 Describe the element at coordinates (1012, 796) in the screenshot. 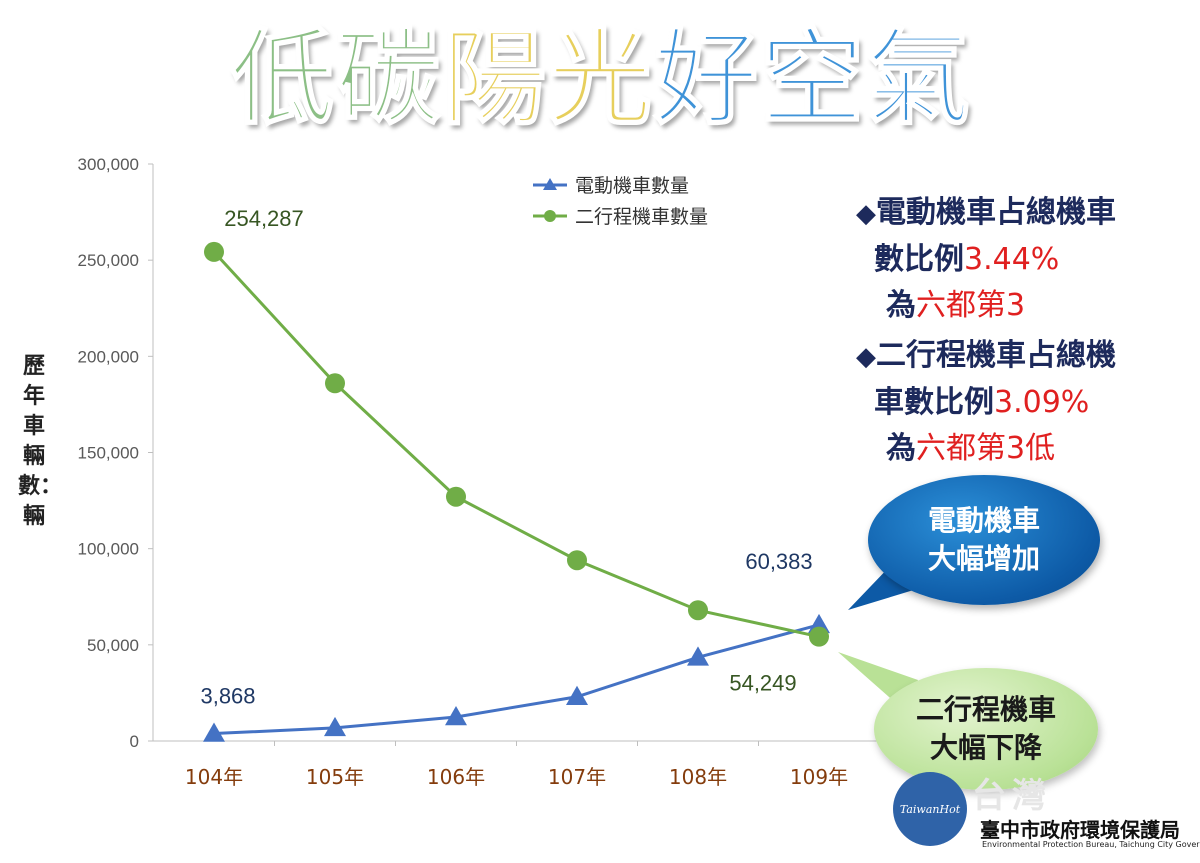

I see `watermark-text: 台灣` at that location.